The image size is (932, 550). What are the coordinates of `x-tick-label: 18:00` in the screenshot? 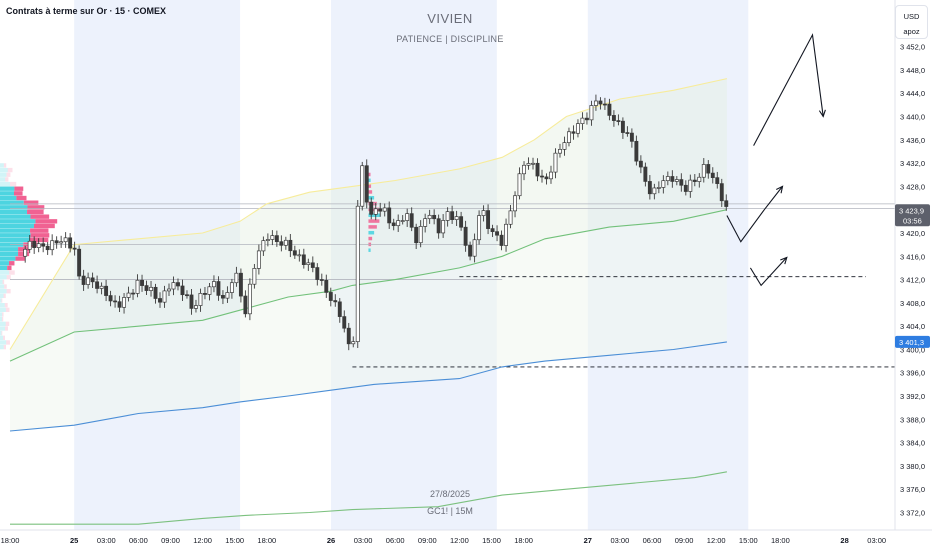 It's located at (523, 540).